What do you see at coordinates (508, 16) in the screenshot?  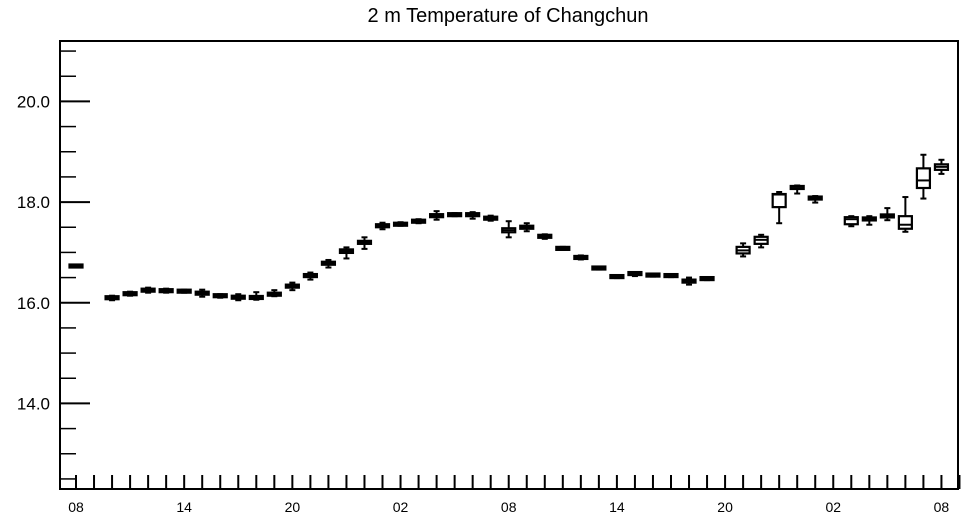 I see `chart-title: 2 m Temperature of Changchun` at bounding box center [508, 16].